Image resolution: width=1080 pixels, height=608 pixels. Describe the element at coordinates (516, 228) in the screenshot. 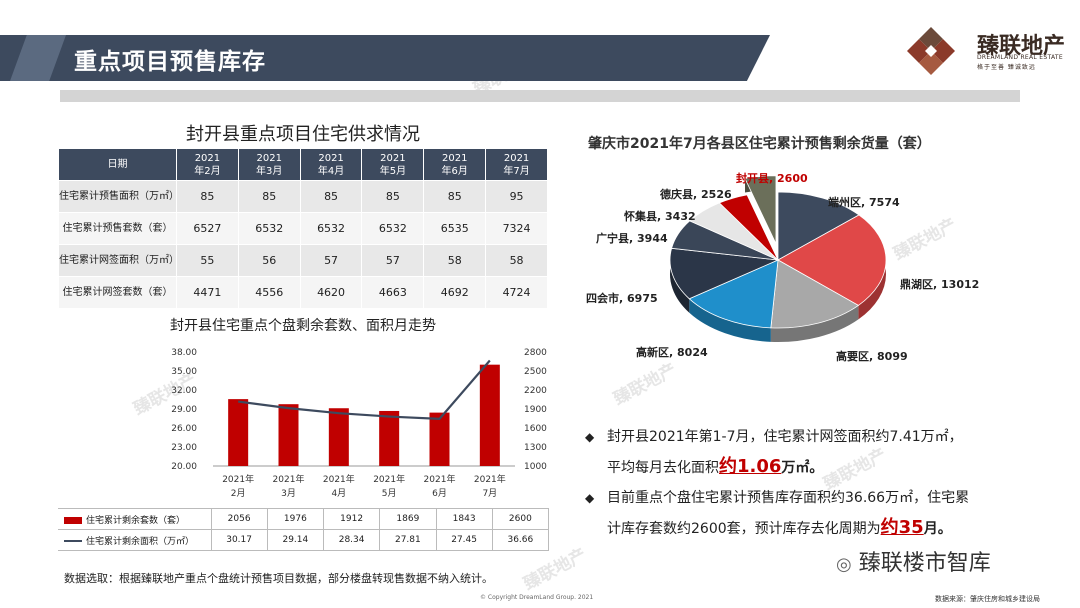

I see `table-cell: 7324` at that location.